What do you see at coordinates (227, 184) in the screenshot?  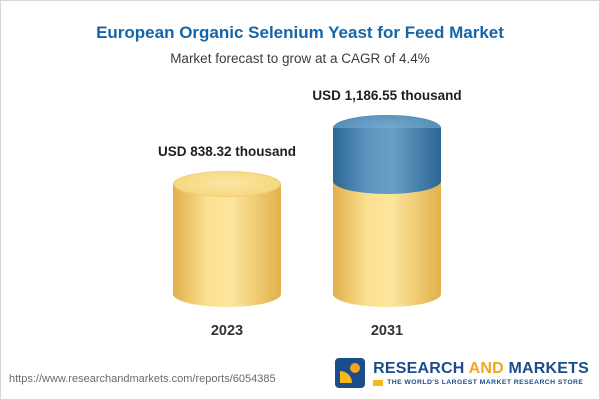 I see `bar-2023-top-ellipse` at bounding box center [227, 184].